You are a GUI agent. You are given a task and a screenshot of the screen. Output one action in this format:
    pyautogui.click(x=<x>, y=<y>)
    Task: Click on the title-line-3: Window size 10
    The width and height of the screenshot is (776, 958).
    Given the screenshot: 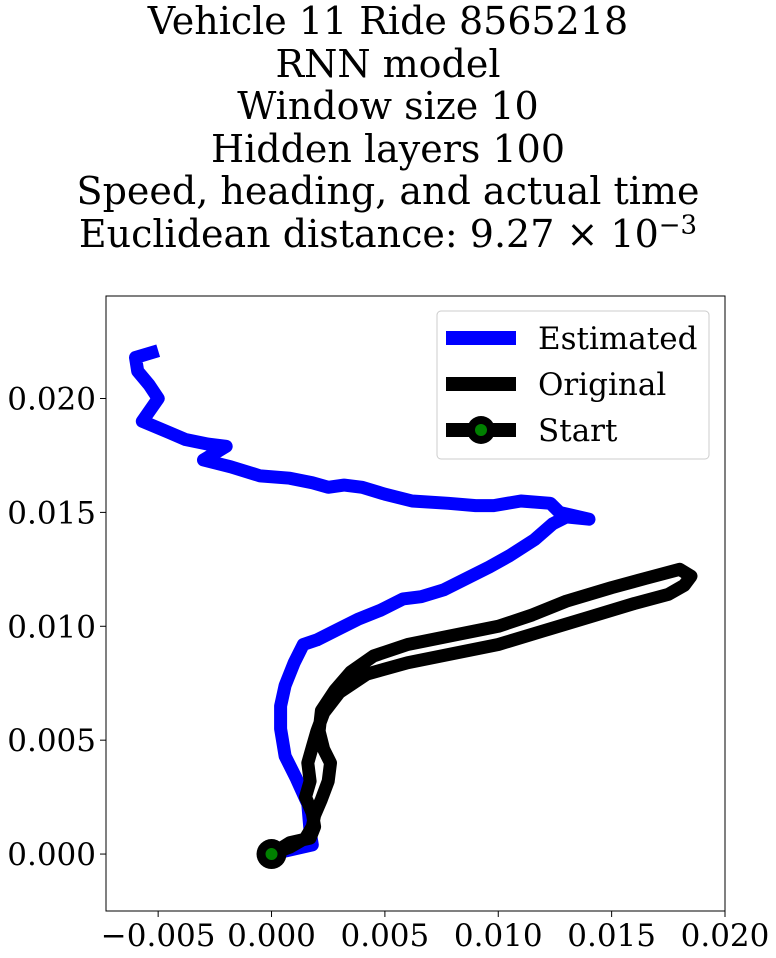 What is the action you would take?
    pyautogui.click(x=388, y=106)
    